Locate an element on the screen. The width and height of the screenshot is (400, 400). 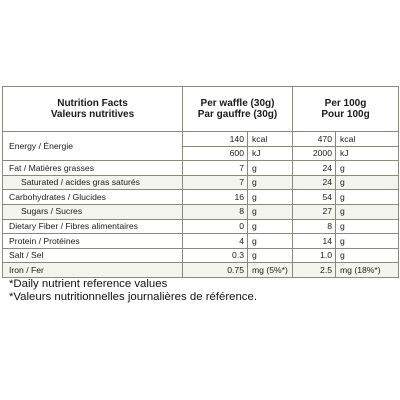
energy-kj-unit: kJ is located at coordinates (270, 153).